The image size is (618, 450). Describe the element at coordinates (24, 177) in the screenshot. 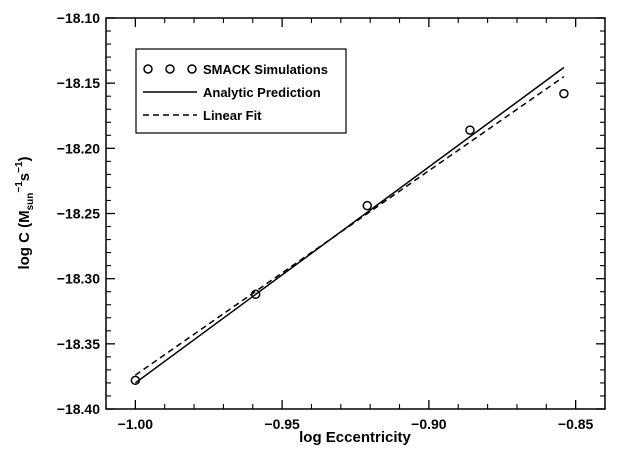

I see `y-axis-title-mid: s` at that location.